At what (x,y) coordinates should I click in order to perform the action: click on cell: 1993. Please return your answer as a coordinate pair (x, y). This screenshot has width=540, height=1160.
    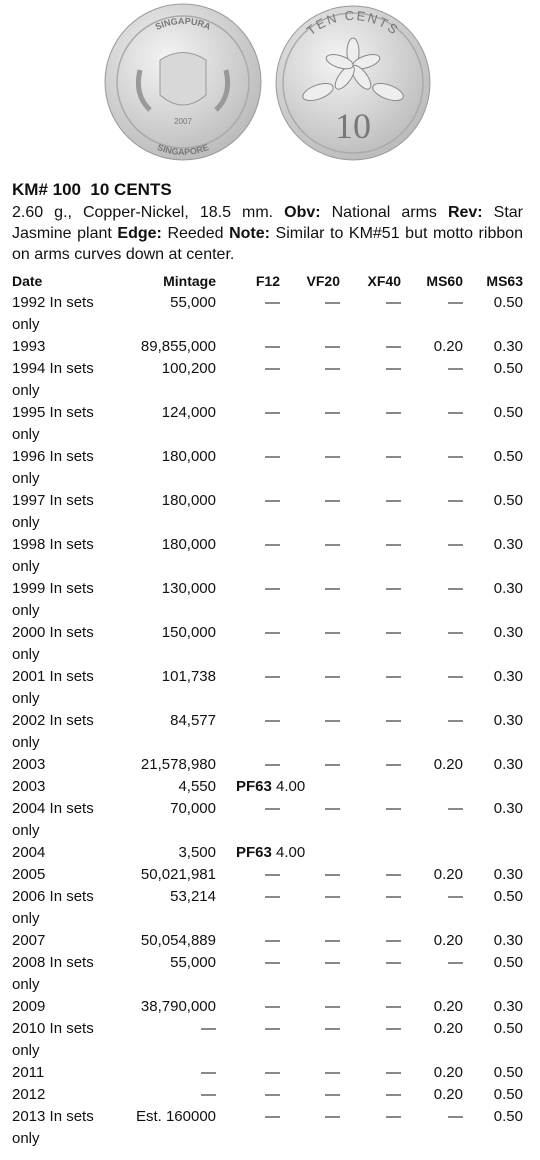
    Looking at the image, I should click on (29, 346).